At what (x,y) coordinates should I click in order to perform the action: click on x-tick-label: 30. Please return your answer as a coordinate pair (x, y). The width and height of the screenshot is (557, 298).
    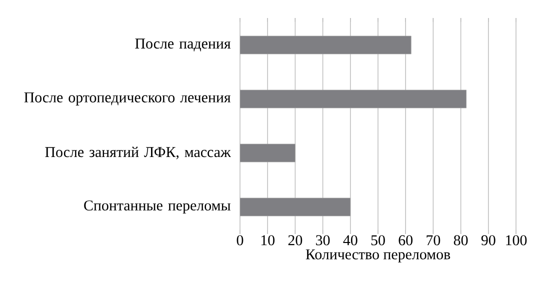
    Looking at the image, I should click on (323, 240).